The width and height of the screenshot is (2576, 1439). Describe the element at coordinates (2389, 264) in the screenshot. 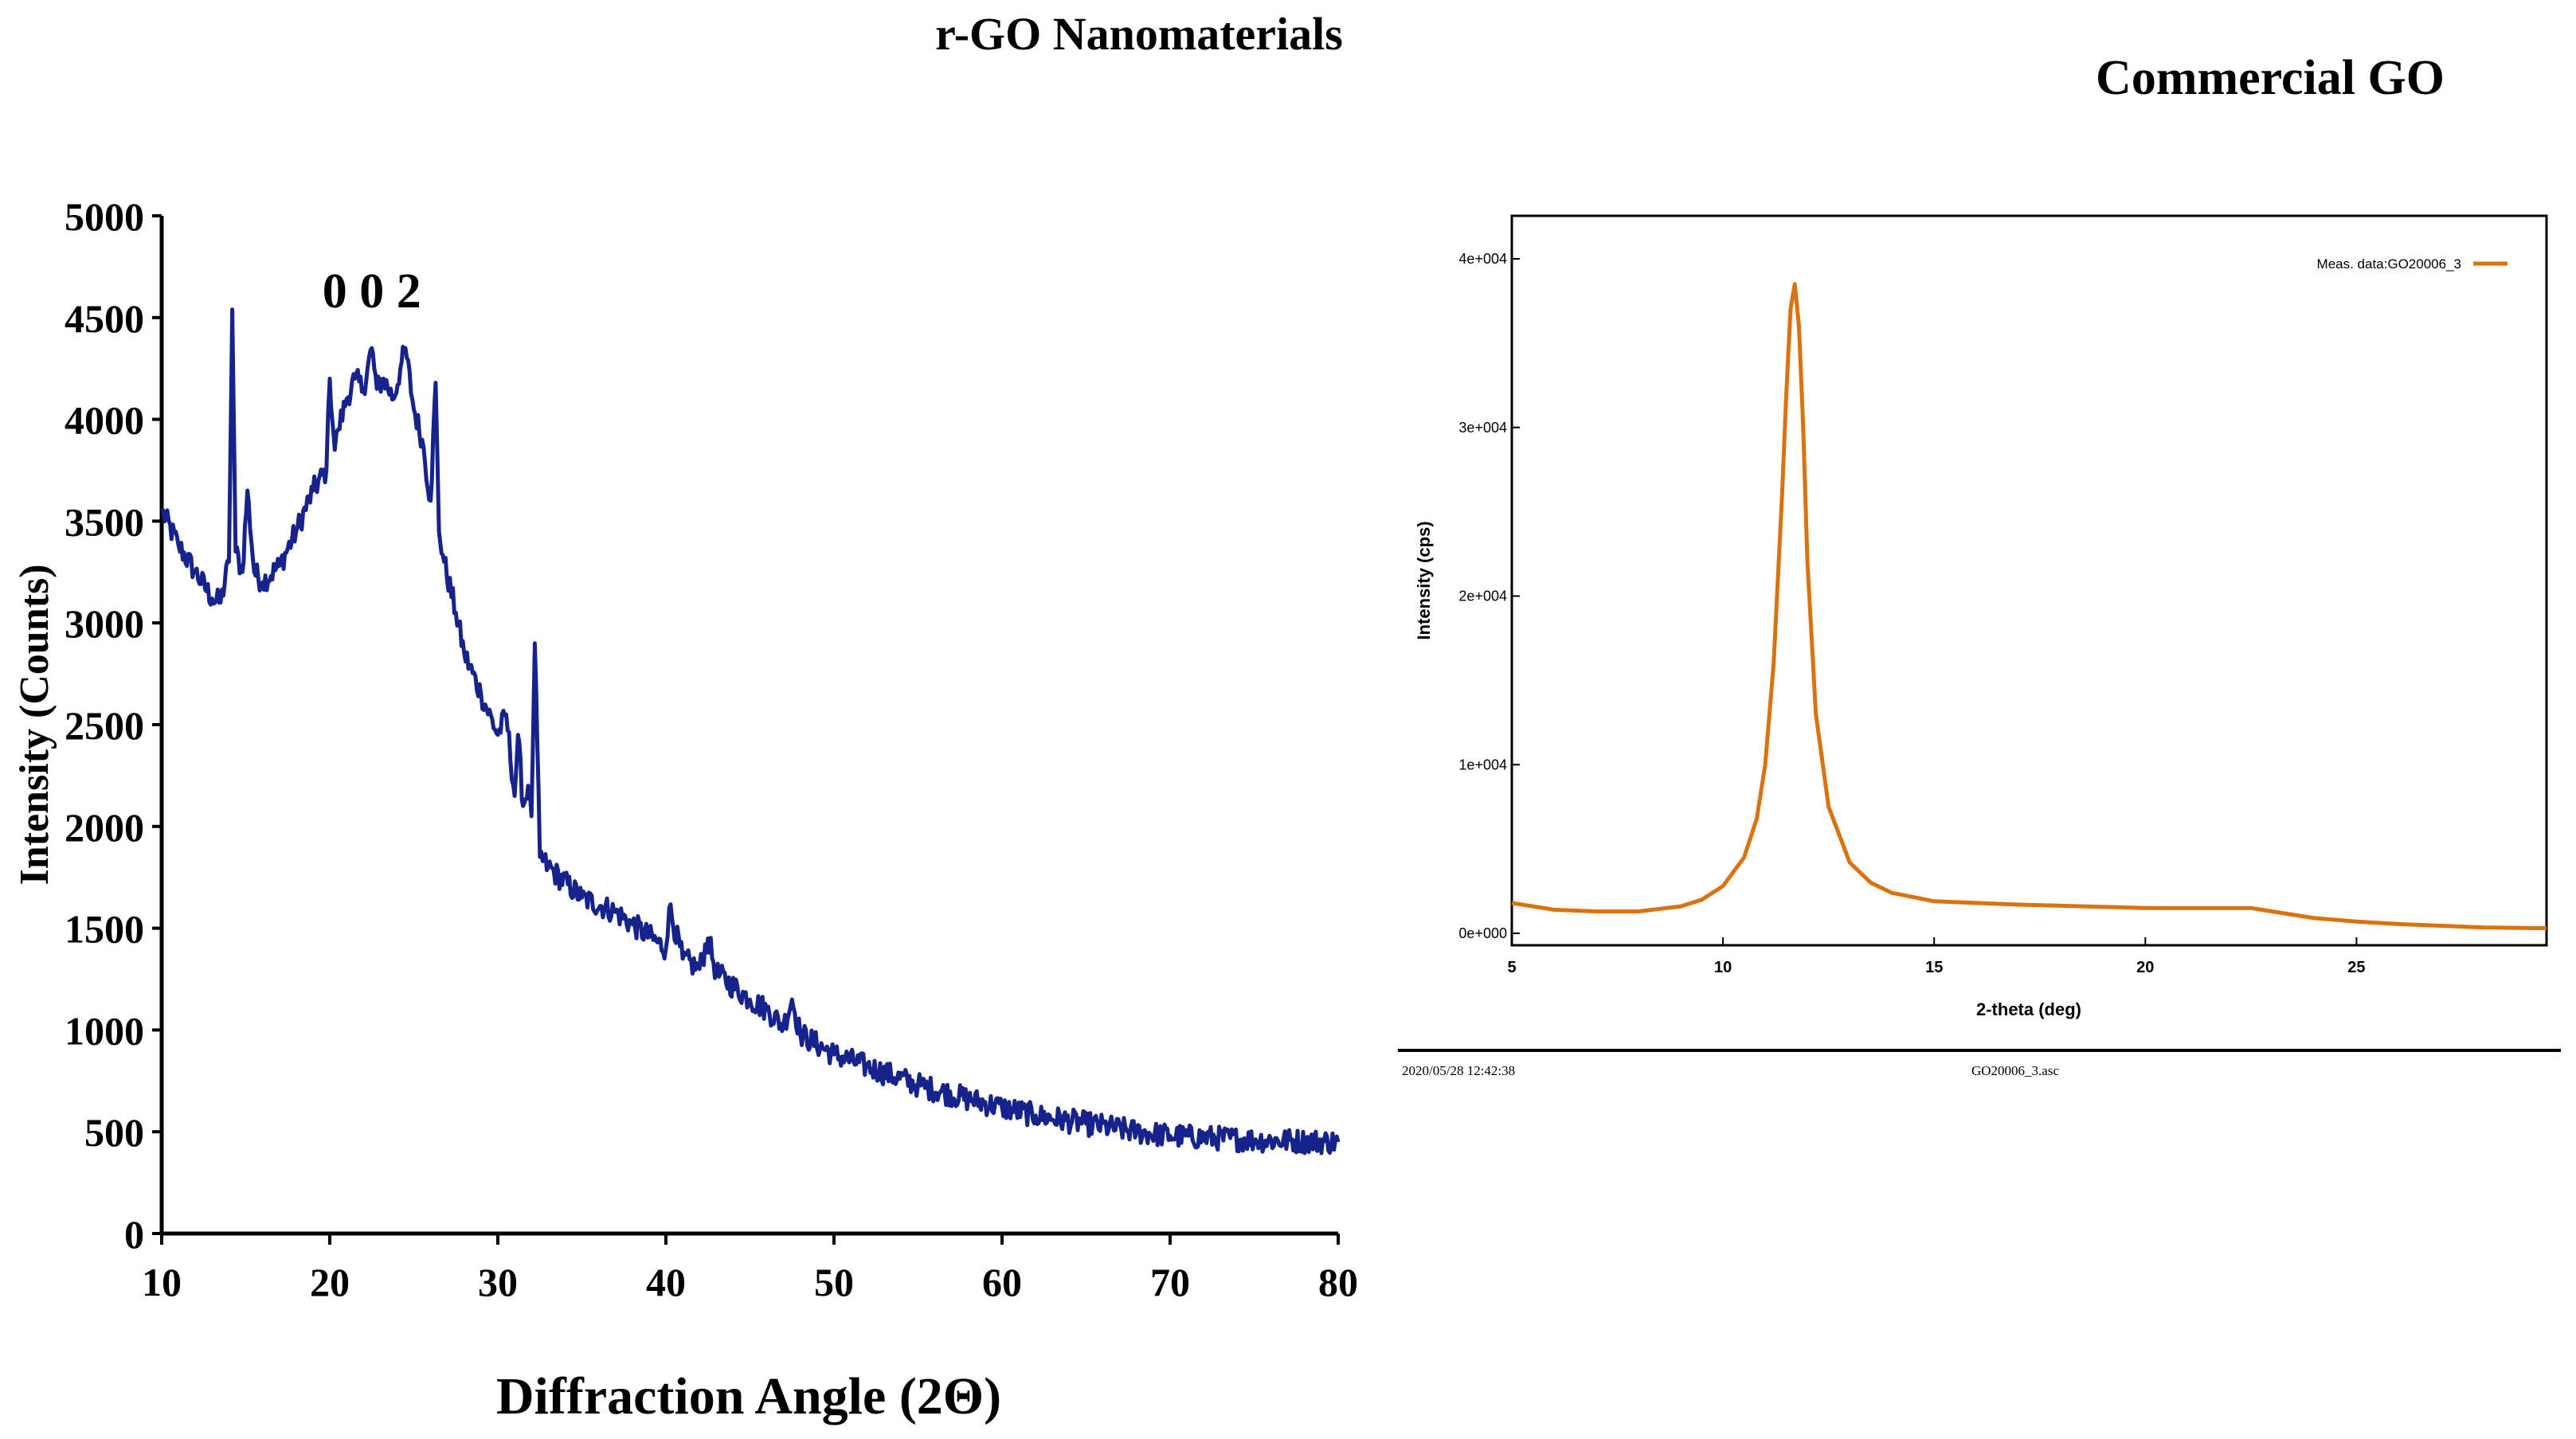

I see `right-legend-label: Meas. data:GO20006_3` at that location.